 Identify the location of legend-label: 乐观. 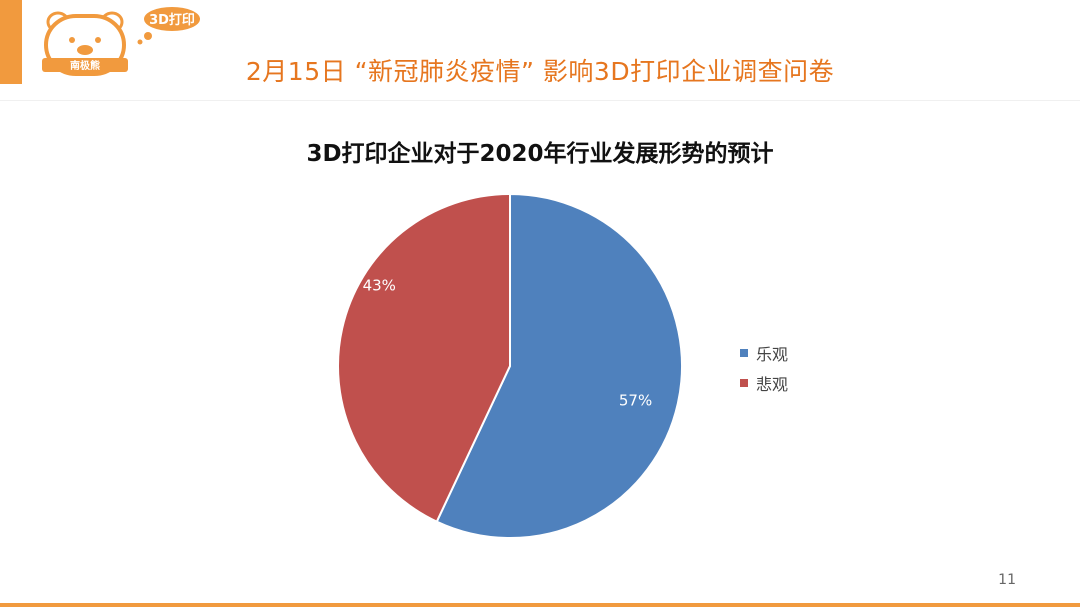
(772, 354).